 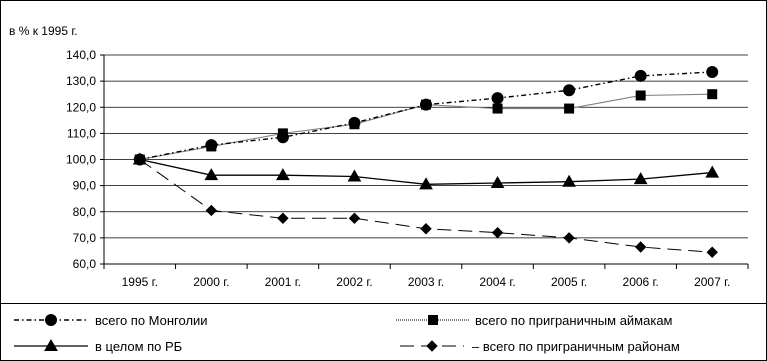 What do you see at coordinates (576, 346) in the screenshot?
I see `legend-label: – всего по приграничным районам` at bounding box center [576, 346].